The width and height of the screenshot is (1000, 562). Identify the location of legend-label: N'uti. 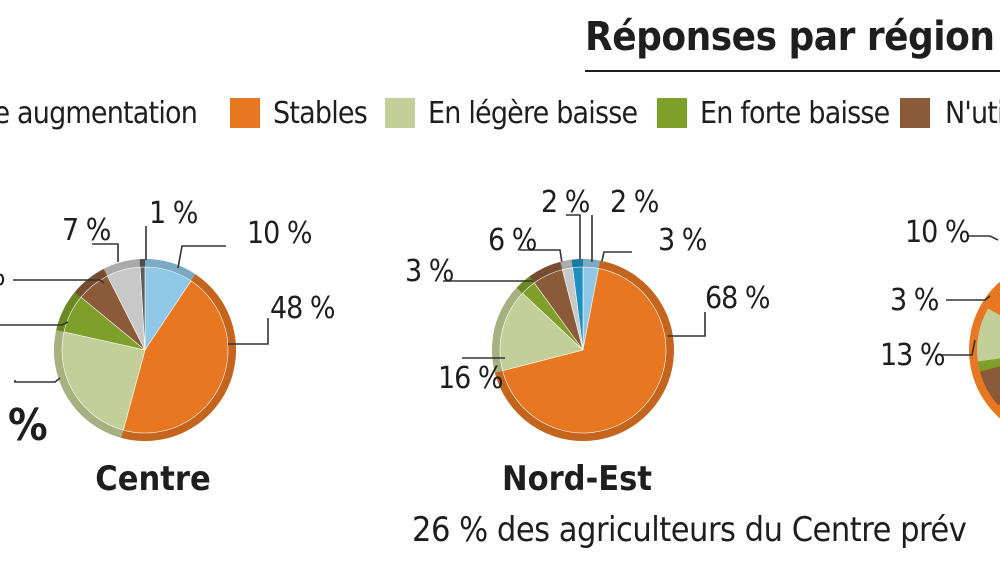
(972, 113).